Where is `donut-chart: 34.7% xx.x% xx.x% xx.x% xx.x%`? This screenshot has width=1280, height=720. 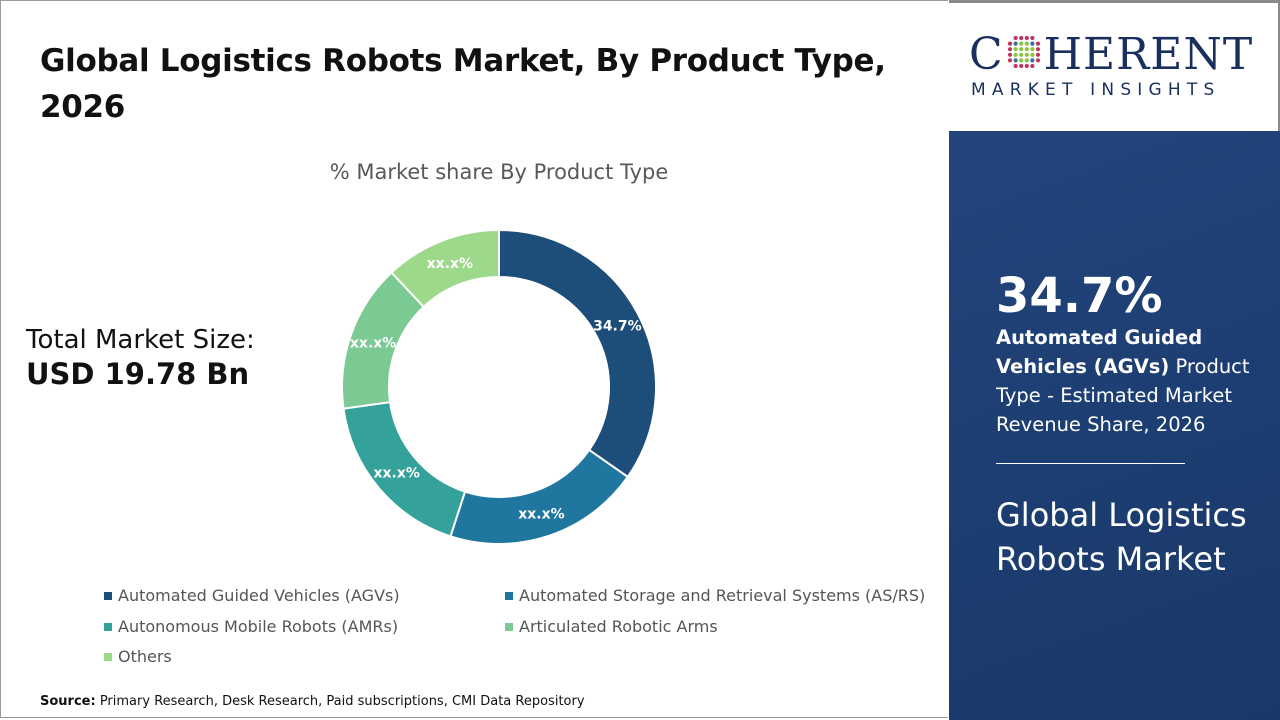
donut-chart: 34.7% xx.x% xx.x% xx.x% xx.x% is located at coordinates (499, 386).